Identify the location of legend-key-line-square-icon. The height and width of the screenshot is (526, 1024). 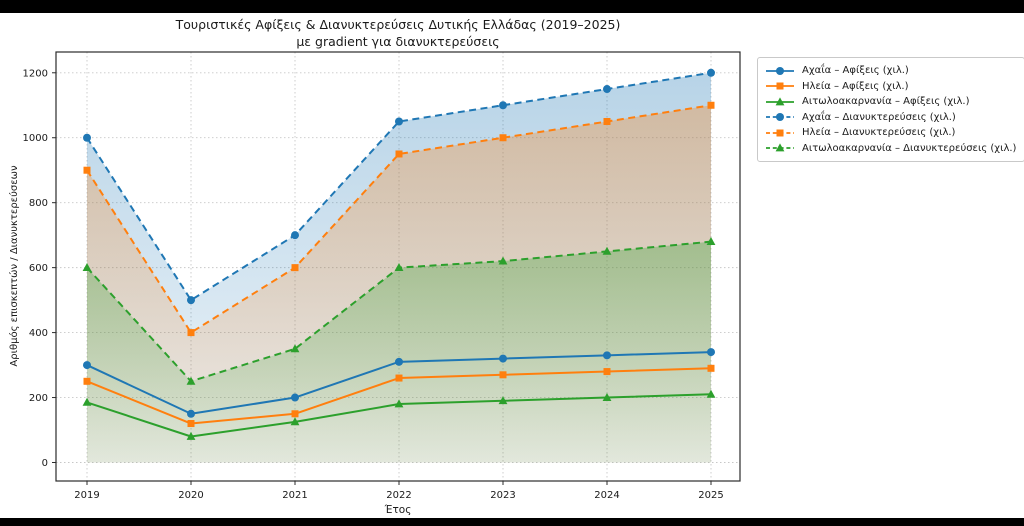
(780, 86).